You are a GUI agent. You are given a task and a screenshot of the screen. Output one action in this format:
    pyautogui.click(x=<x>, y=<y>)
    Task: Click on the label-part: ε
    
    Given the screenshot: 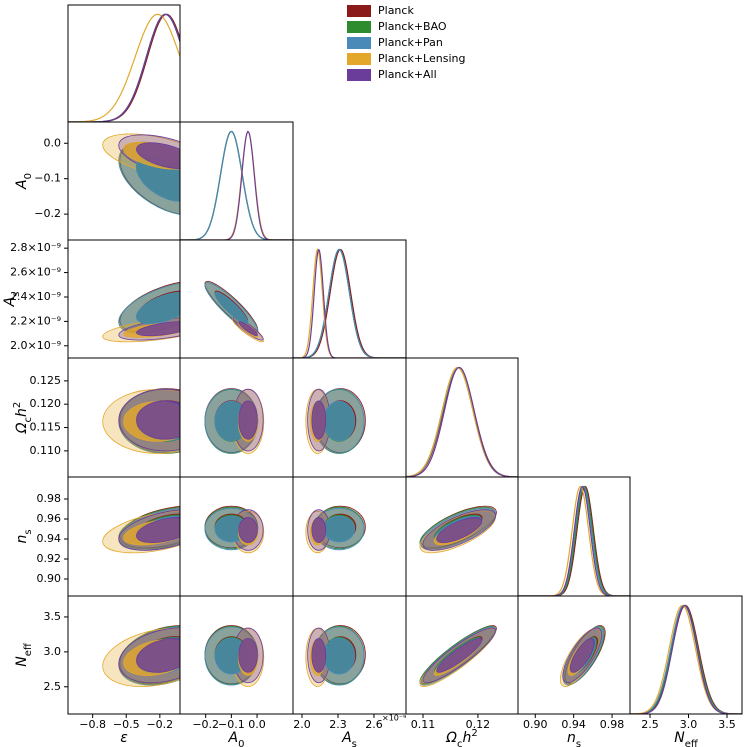 What is the action you would take?
    pyautogui.click(x=124, y=738)
    